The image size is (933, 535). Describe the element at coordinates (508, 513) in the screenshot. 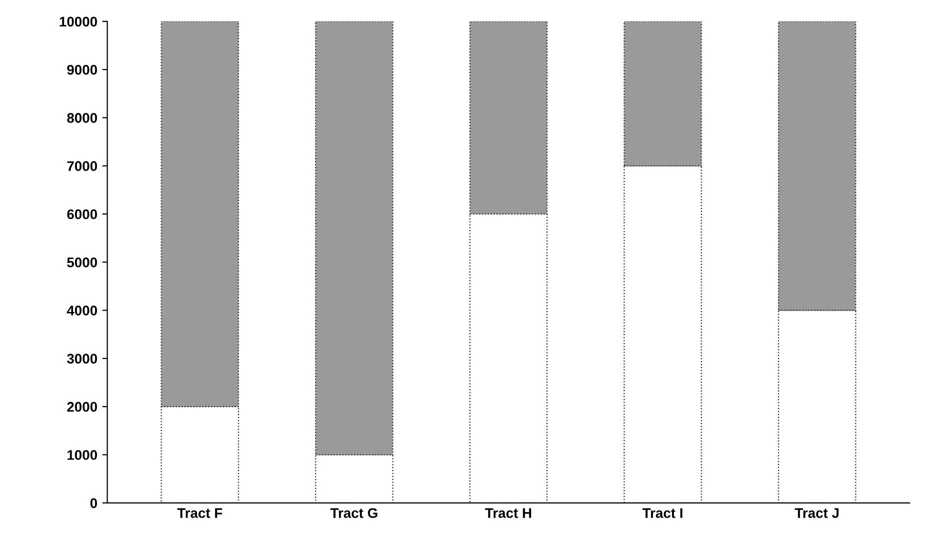

I see `x-tick-label: Tract H` at that location.